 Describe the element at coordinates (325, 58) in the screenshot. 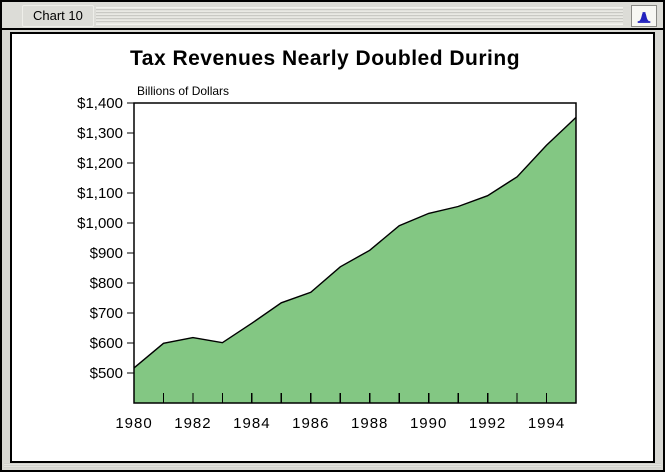

I see `chart-title: Tax Revenues Nearly Doubled During` at that location.